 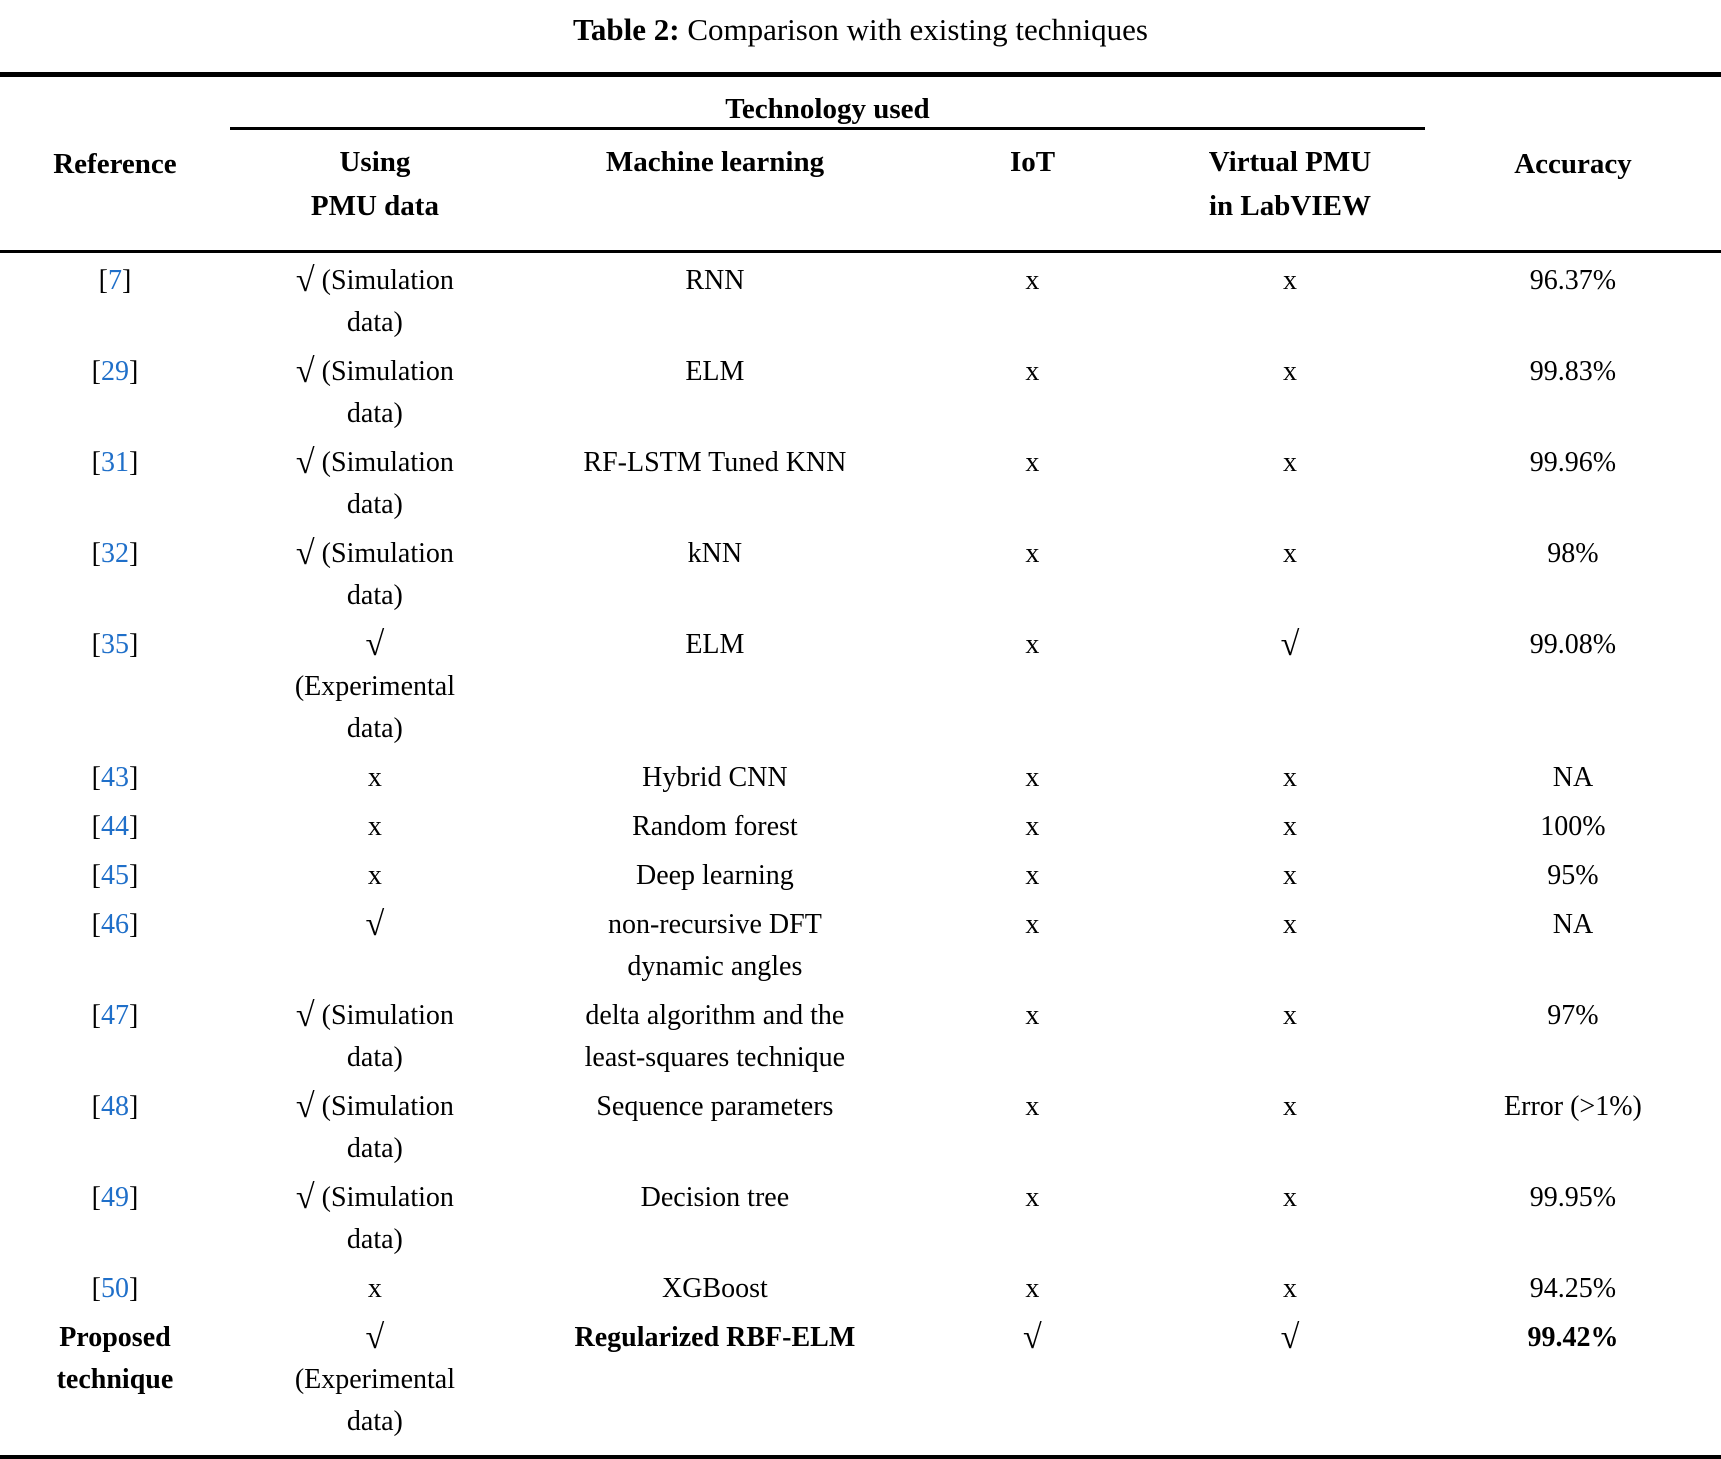 I want to click on cell-line: Sequence parameters, so click(x=715, y=1106).